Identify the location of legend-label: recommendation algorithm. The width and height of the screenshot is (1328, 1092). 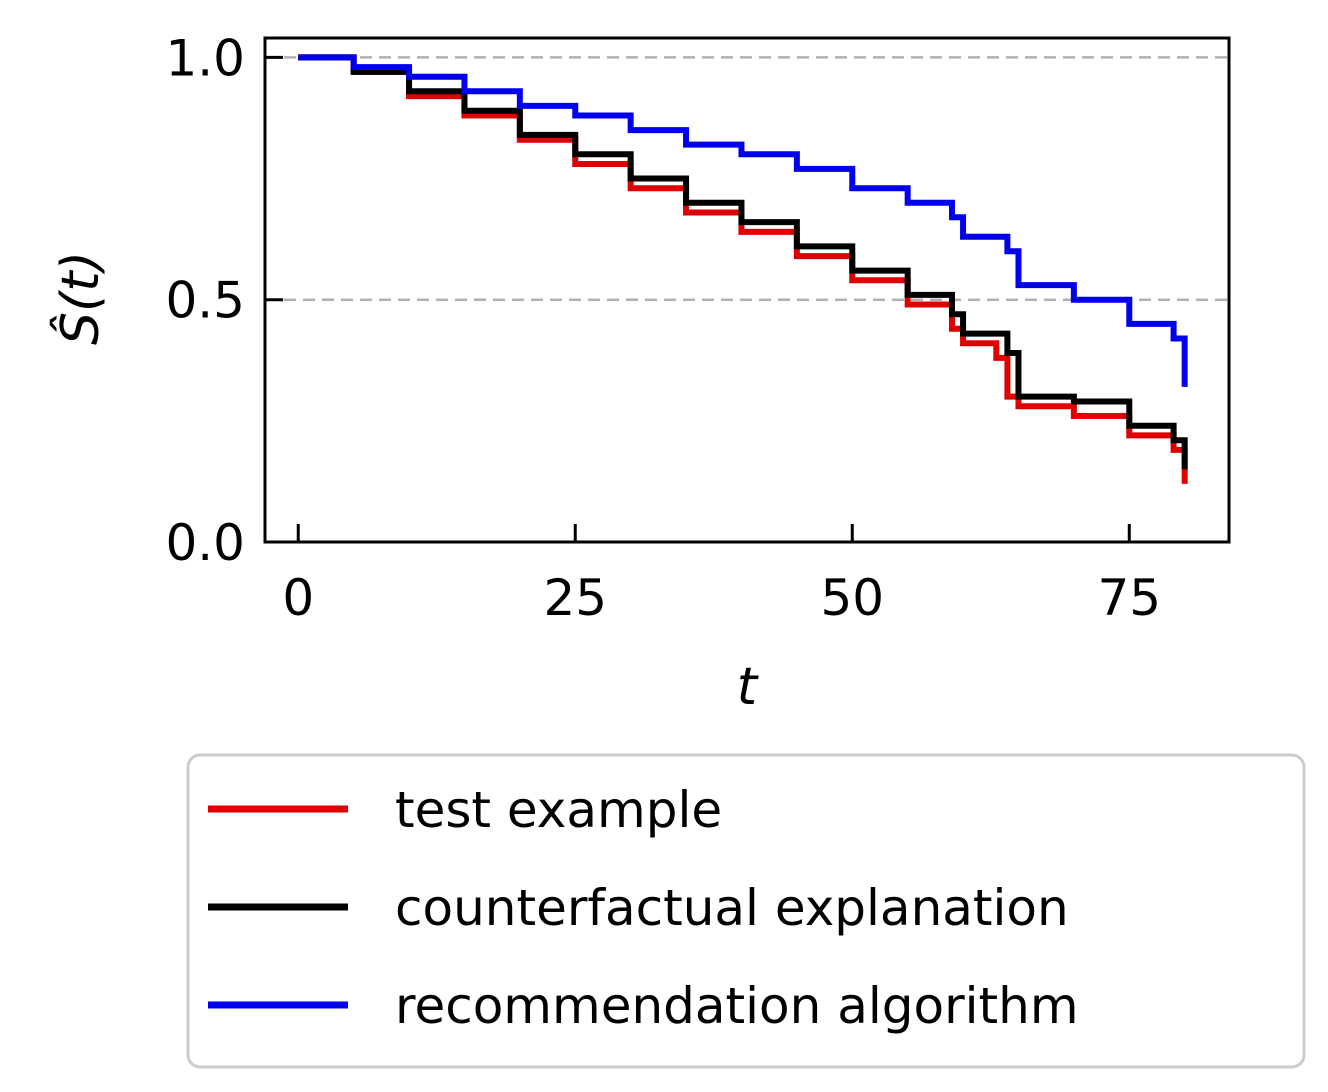
(737, 1006).